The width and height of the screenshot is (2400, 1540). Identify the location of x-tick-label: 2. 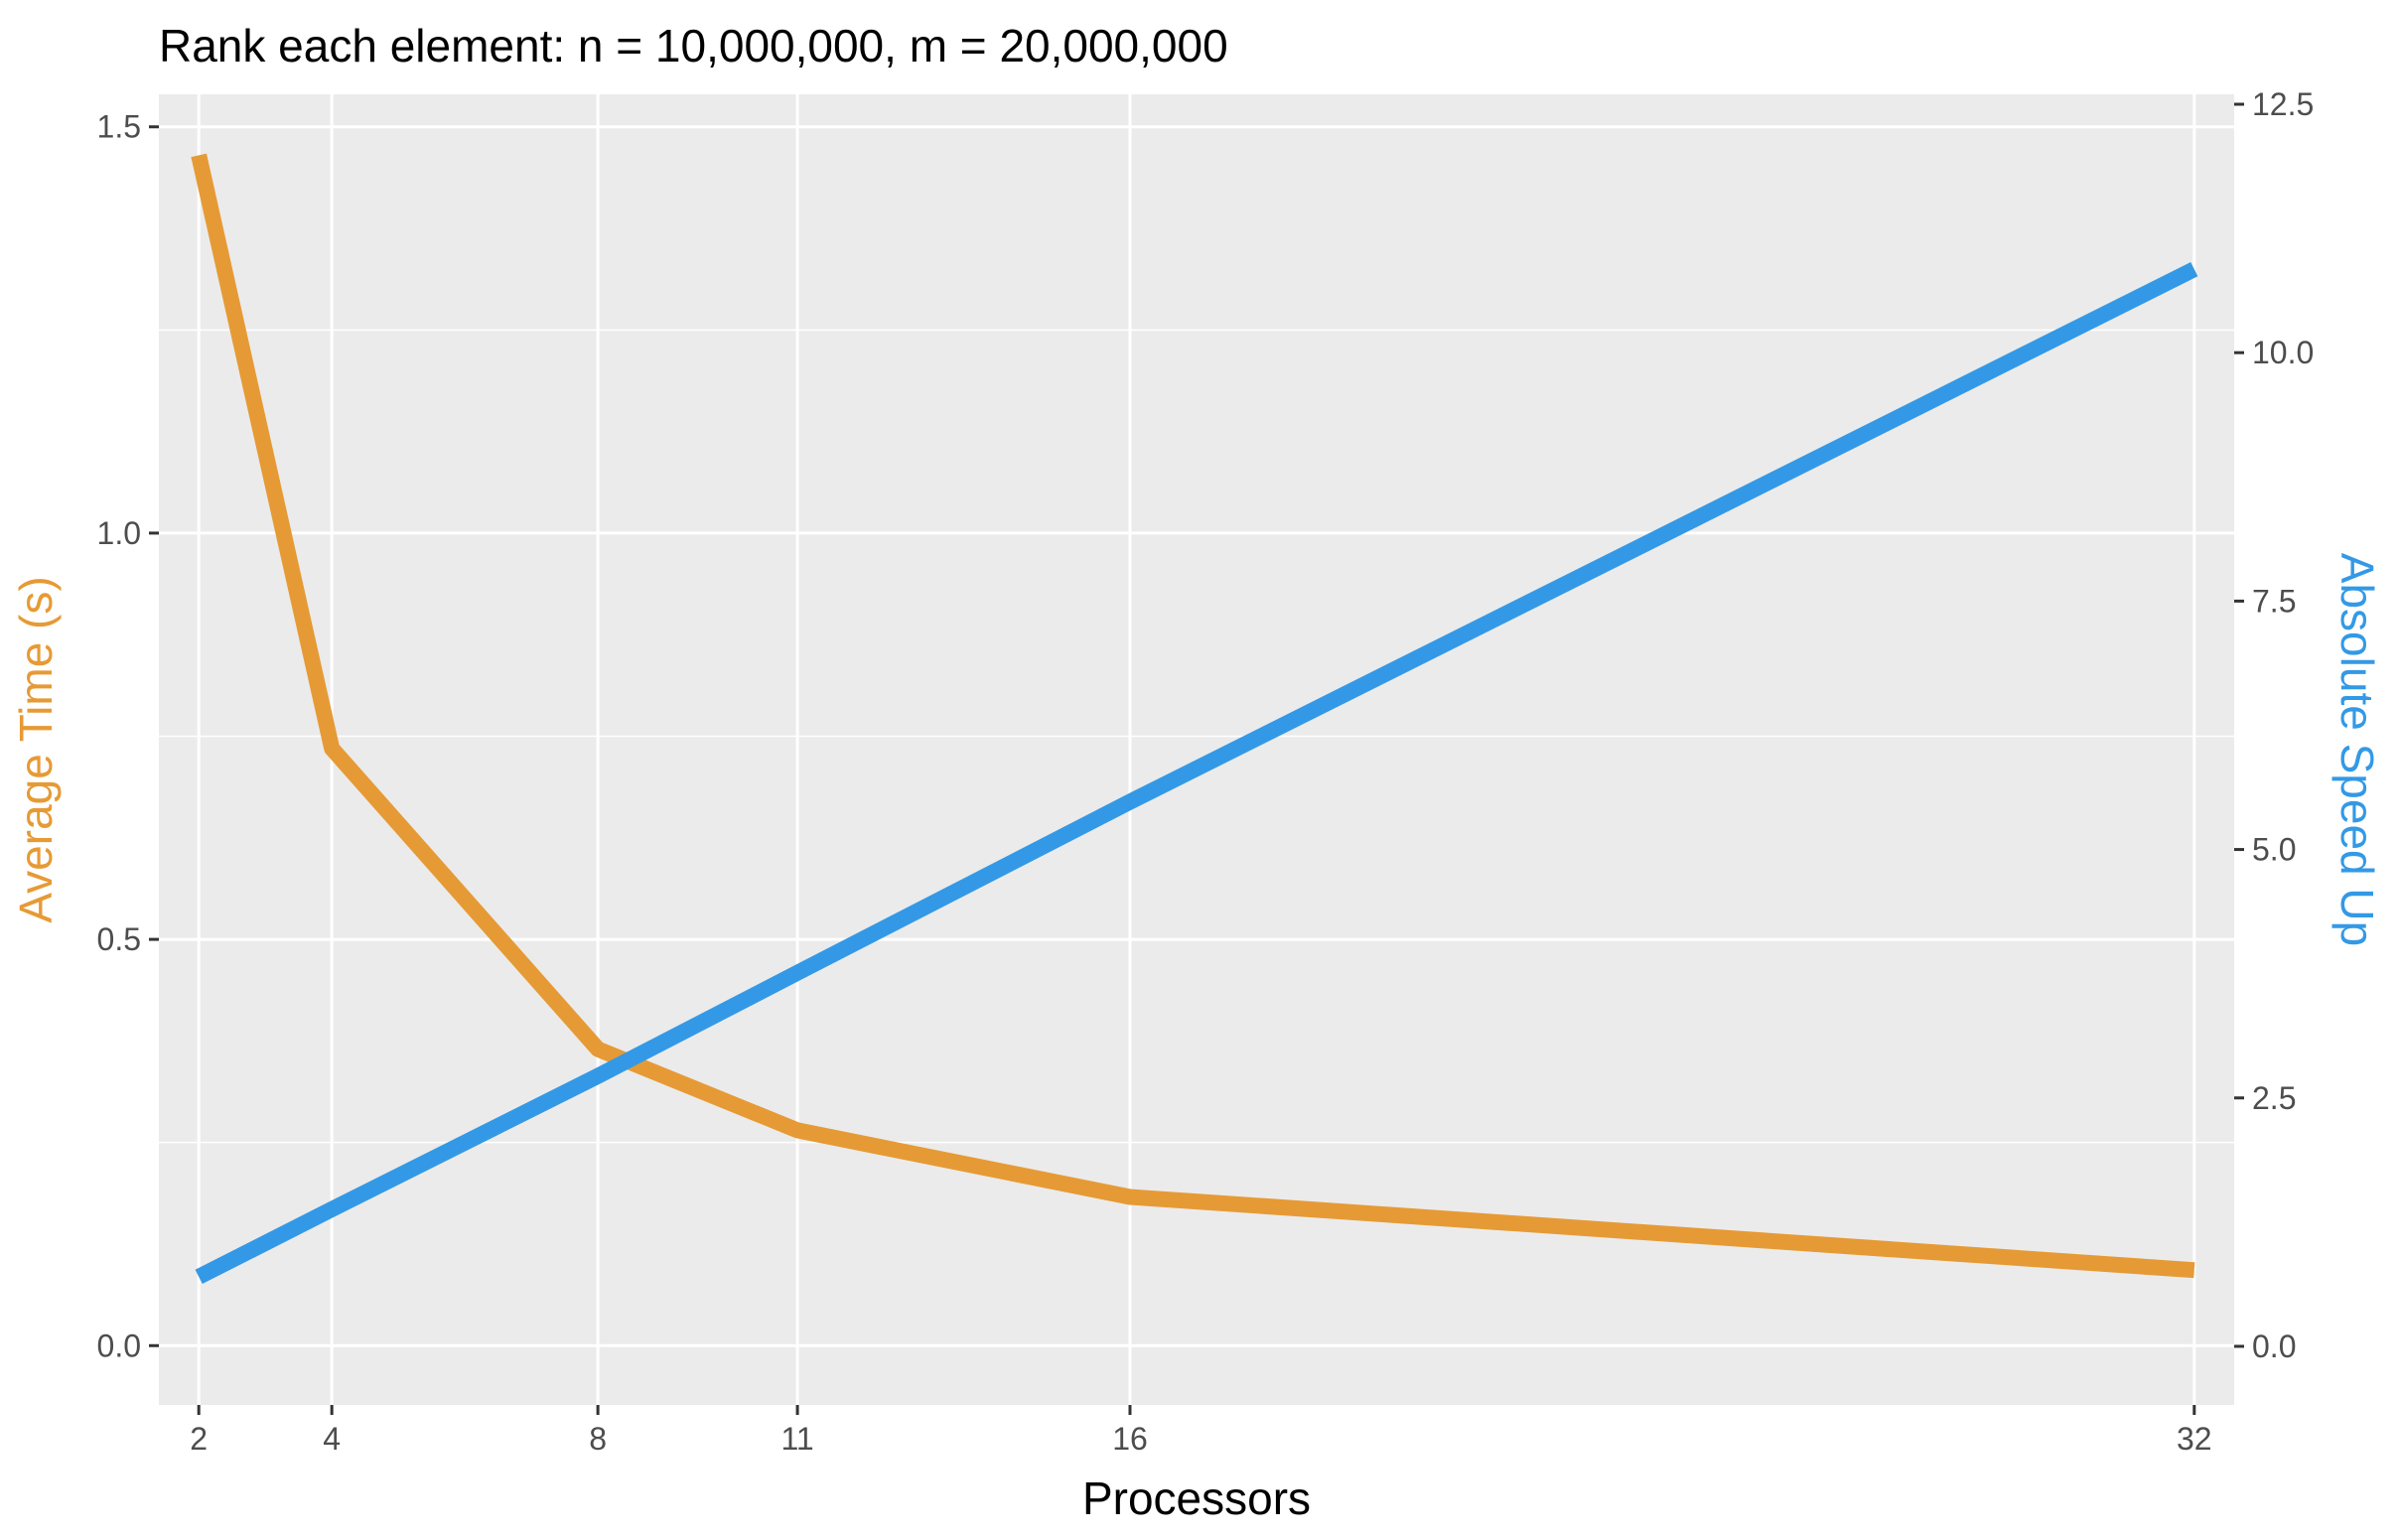
(199, 1439).